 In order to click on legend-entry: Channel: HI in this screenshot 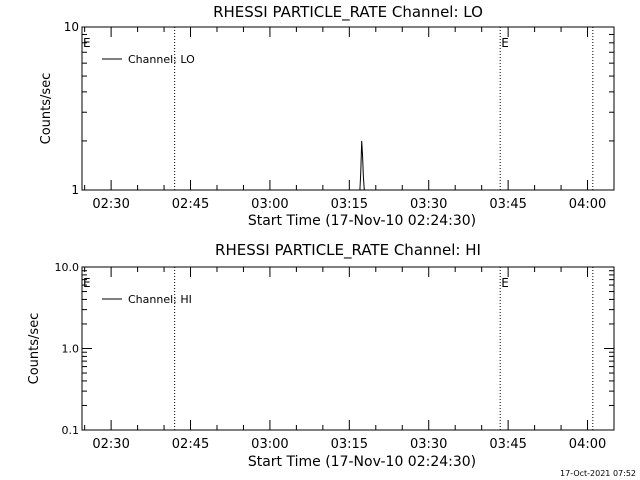, I will do `click(160, 299)`.